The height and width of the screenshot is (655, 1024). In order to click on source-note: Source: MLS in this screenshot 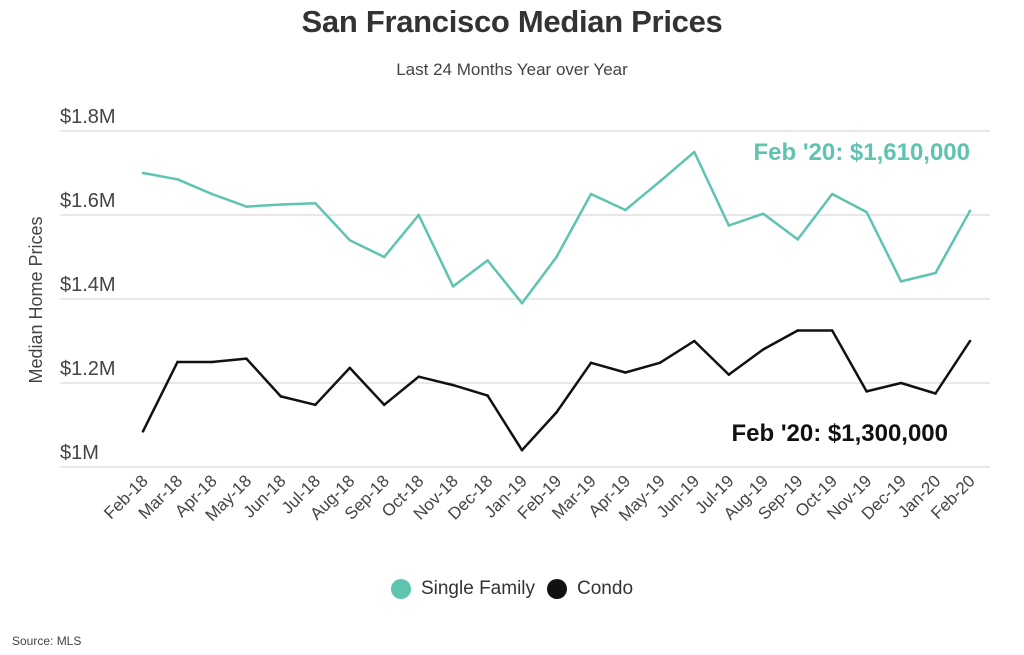, I will do `click(47, 641)`.